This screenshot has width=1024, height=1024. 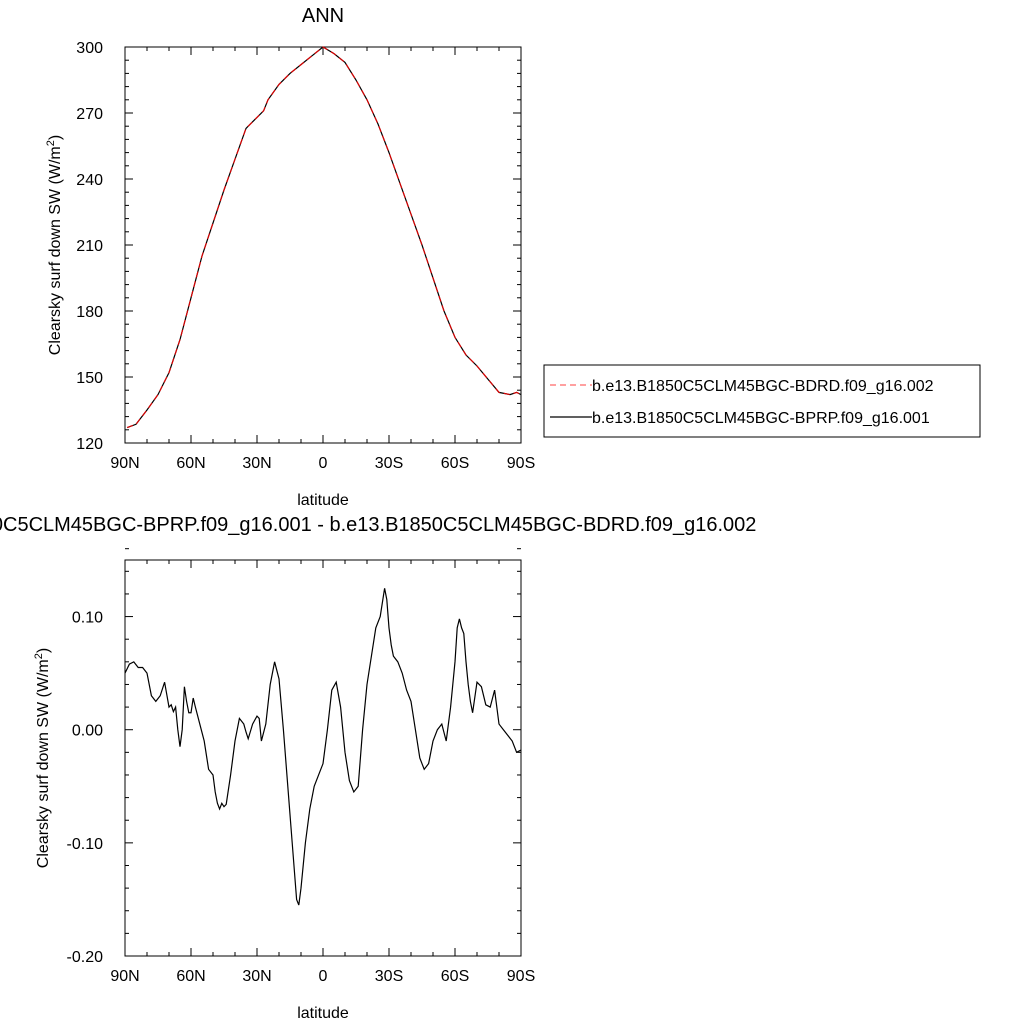 I want to click on legend-box, so click(x=762, y=401).